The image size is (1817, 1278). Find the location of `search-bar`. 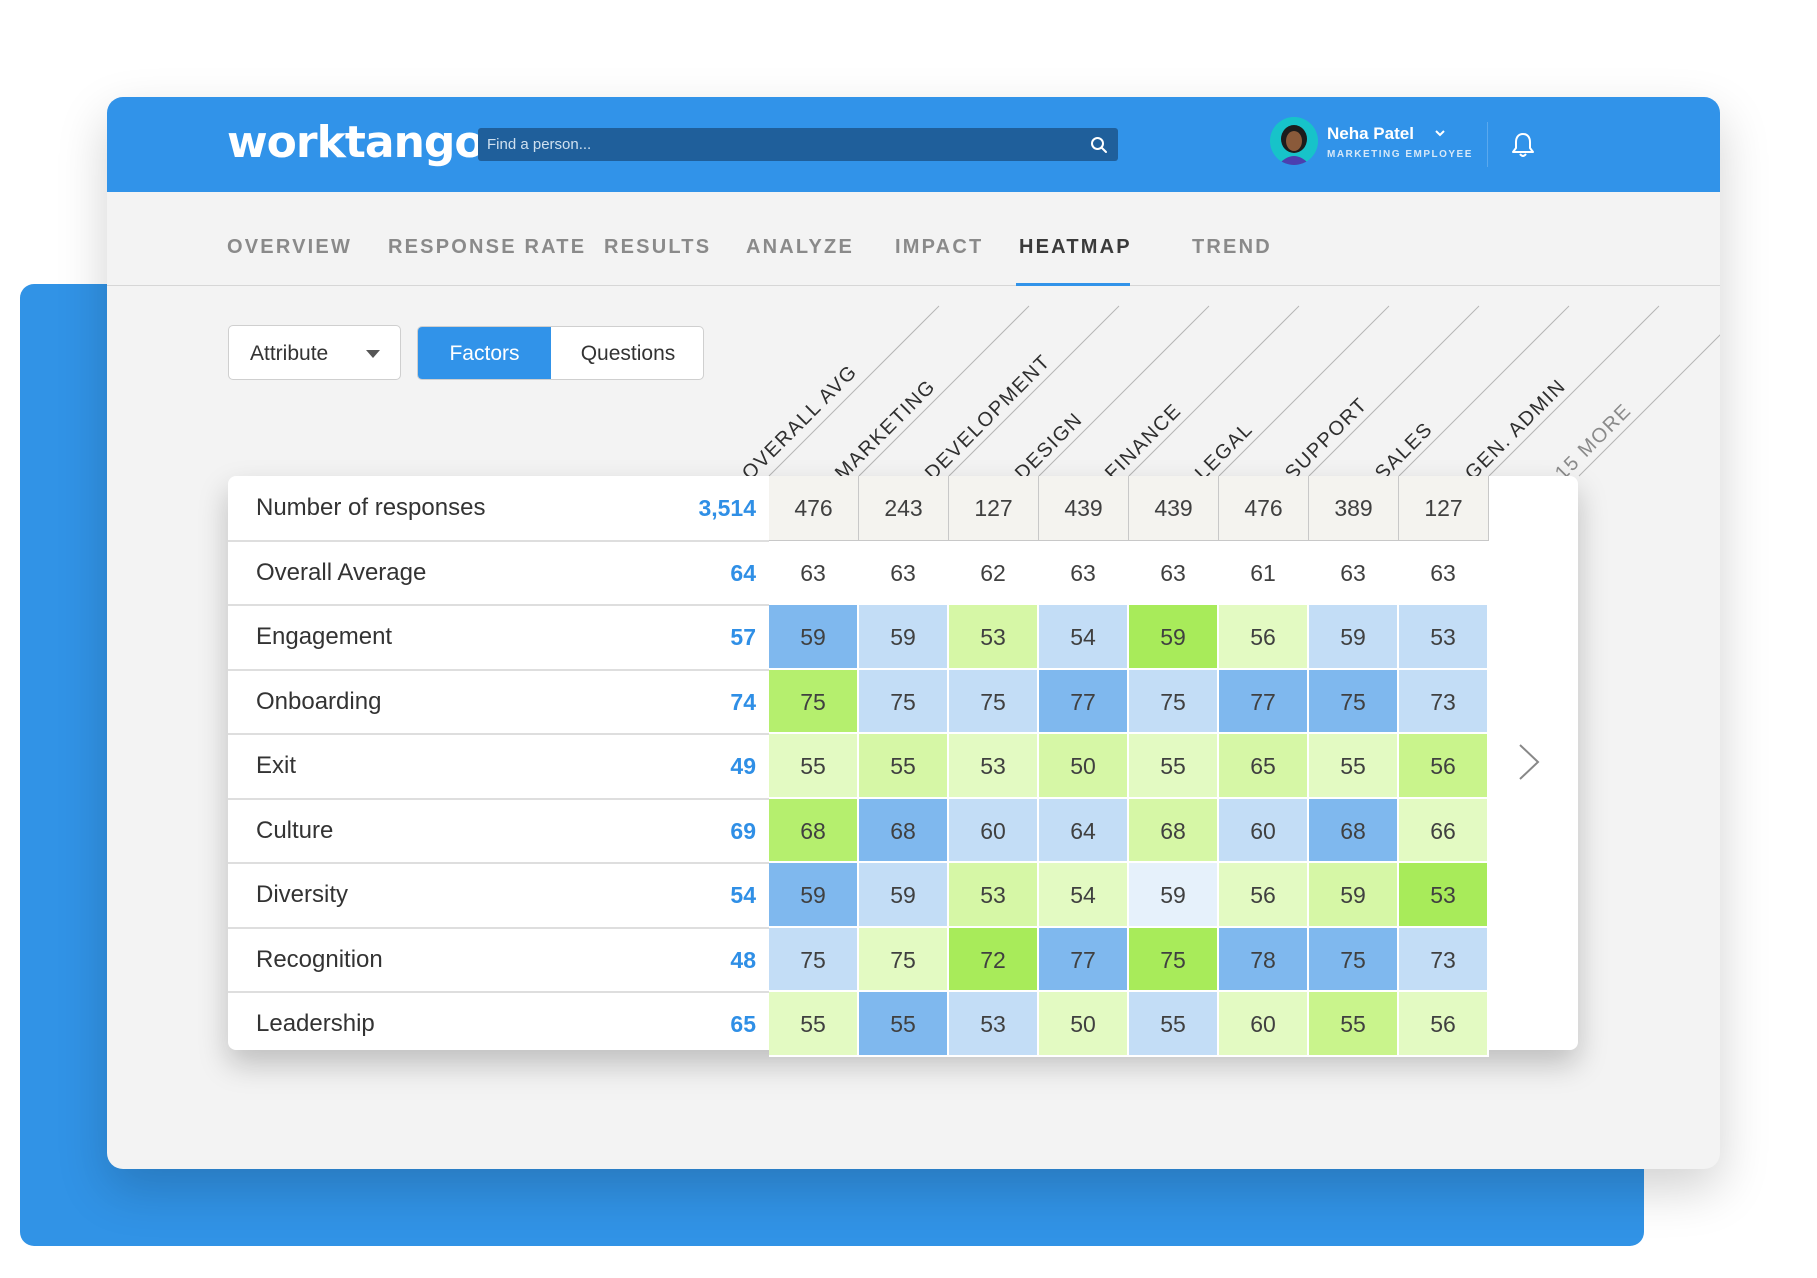

search-bar is located at coordinates (798, 144).